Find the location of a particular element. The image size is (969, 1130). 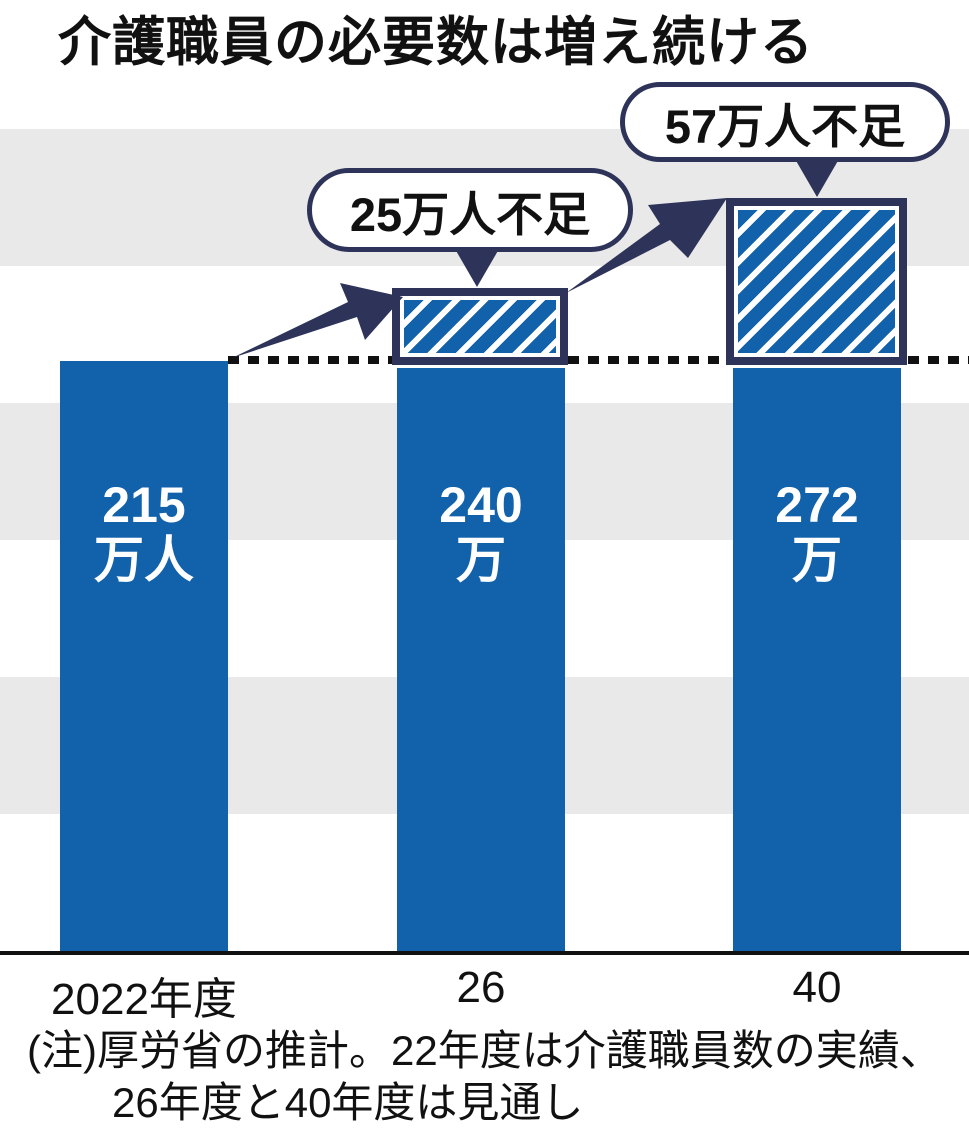

callout-label: 57万人不足 is located at coordinates (785, 126).